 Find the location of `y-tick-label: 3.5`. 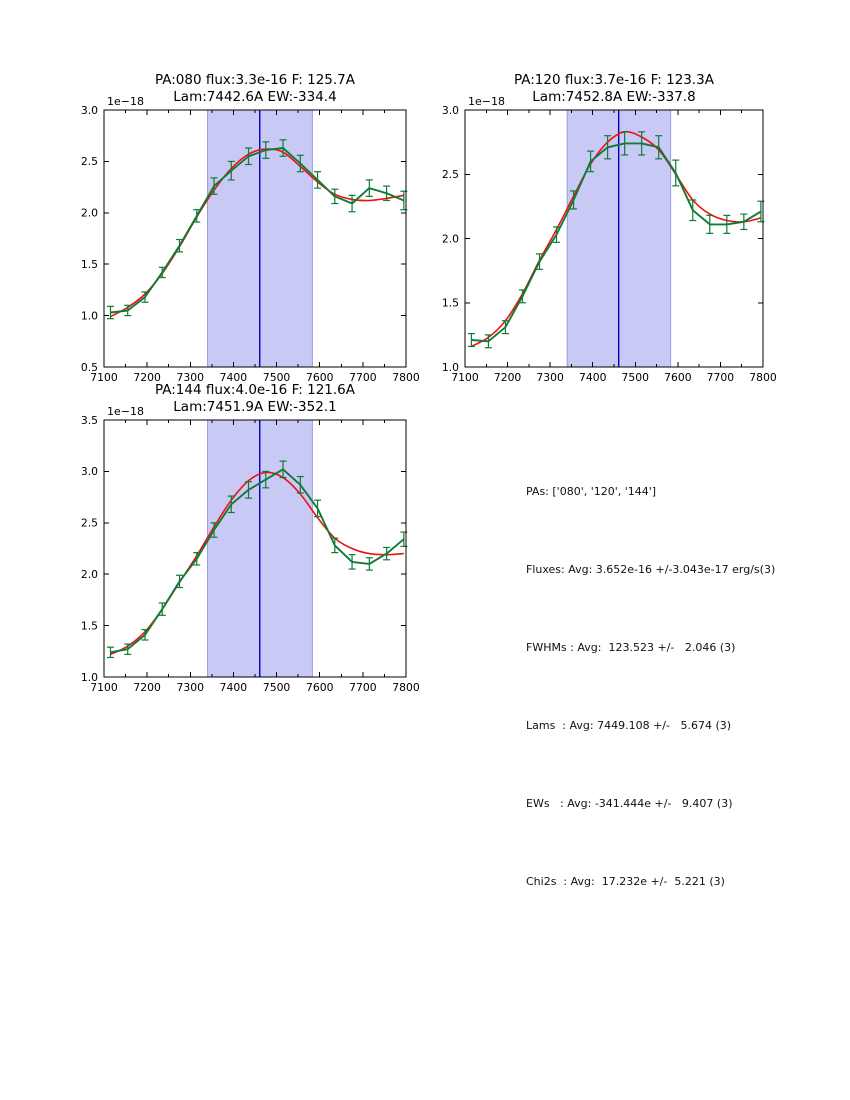

y-tick-label: 3.5 is located at coordinates (89, 420).